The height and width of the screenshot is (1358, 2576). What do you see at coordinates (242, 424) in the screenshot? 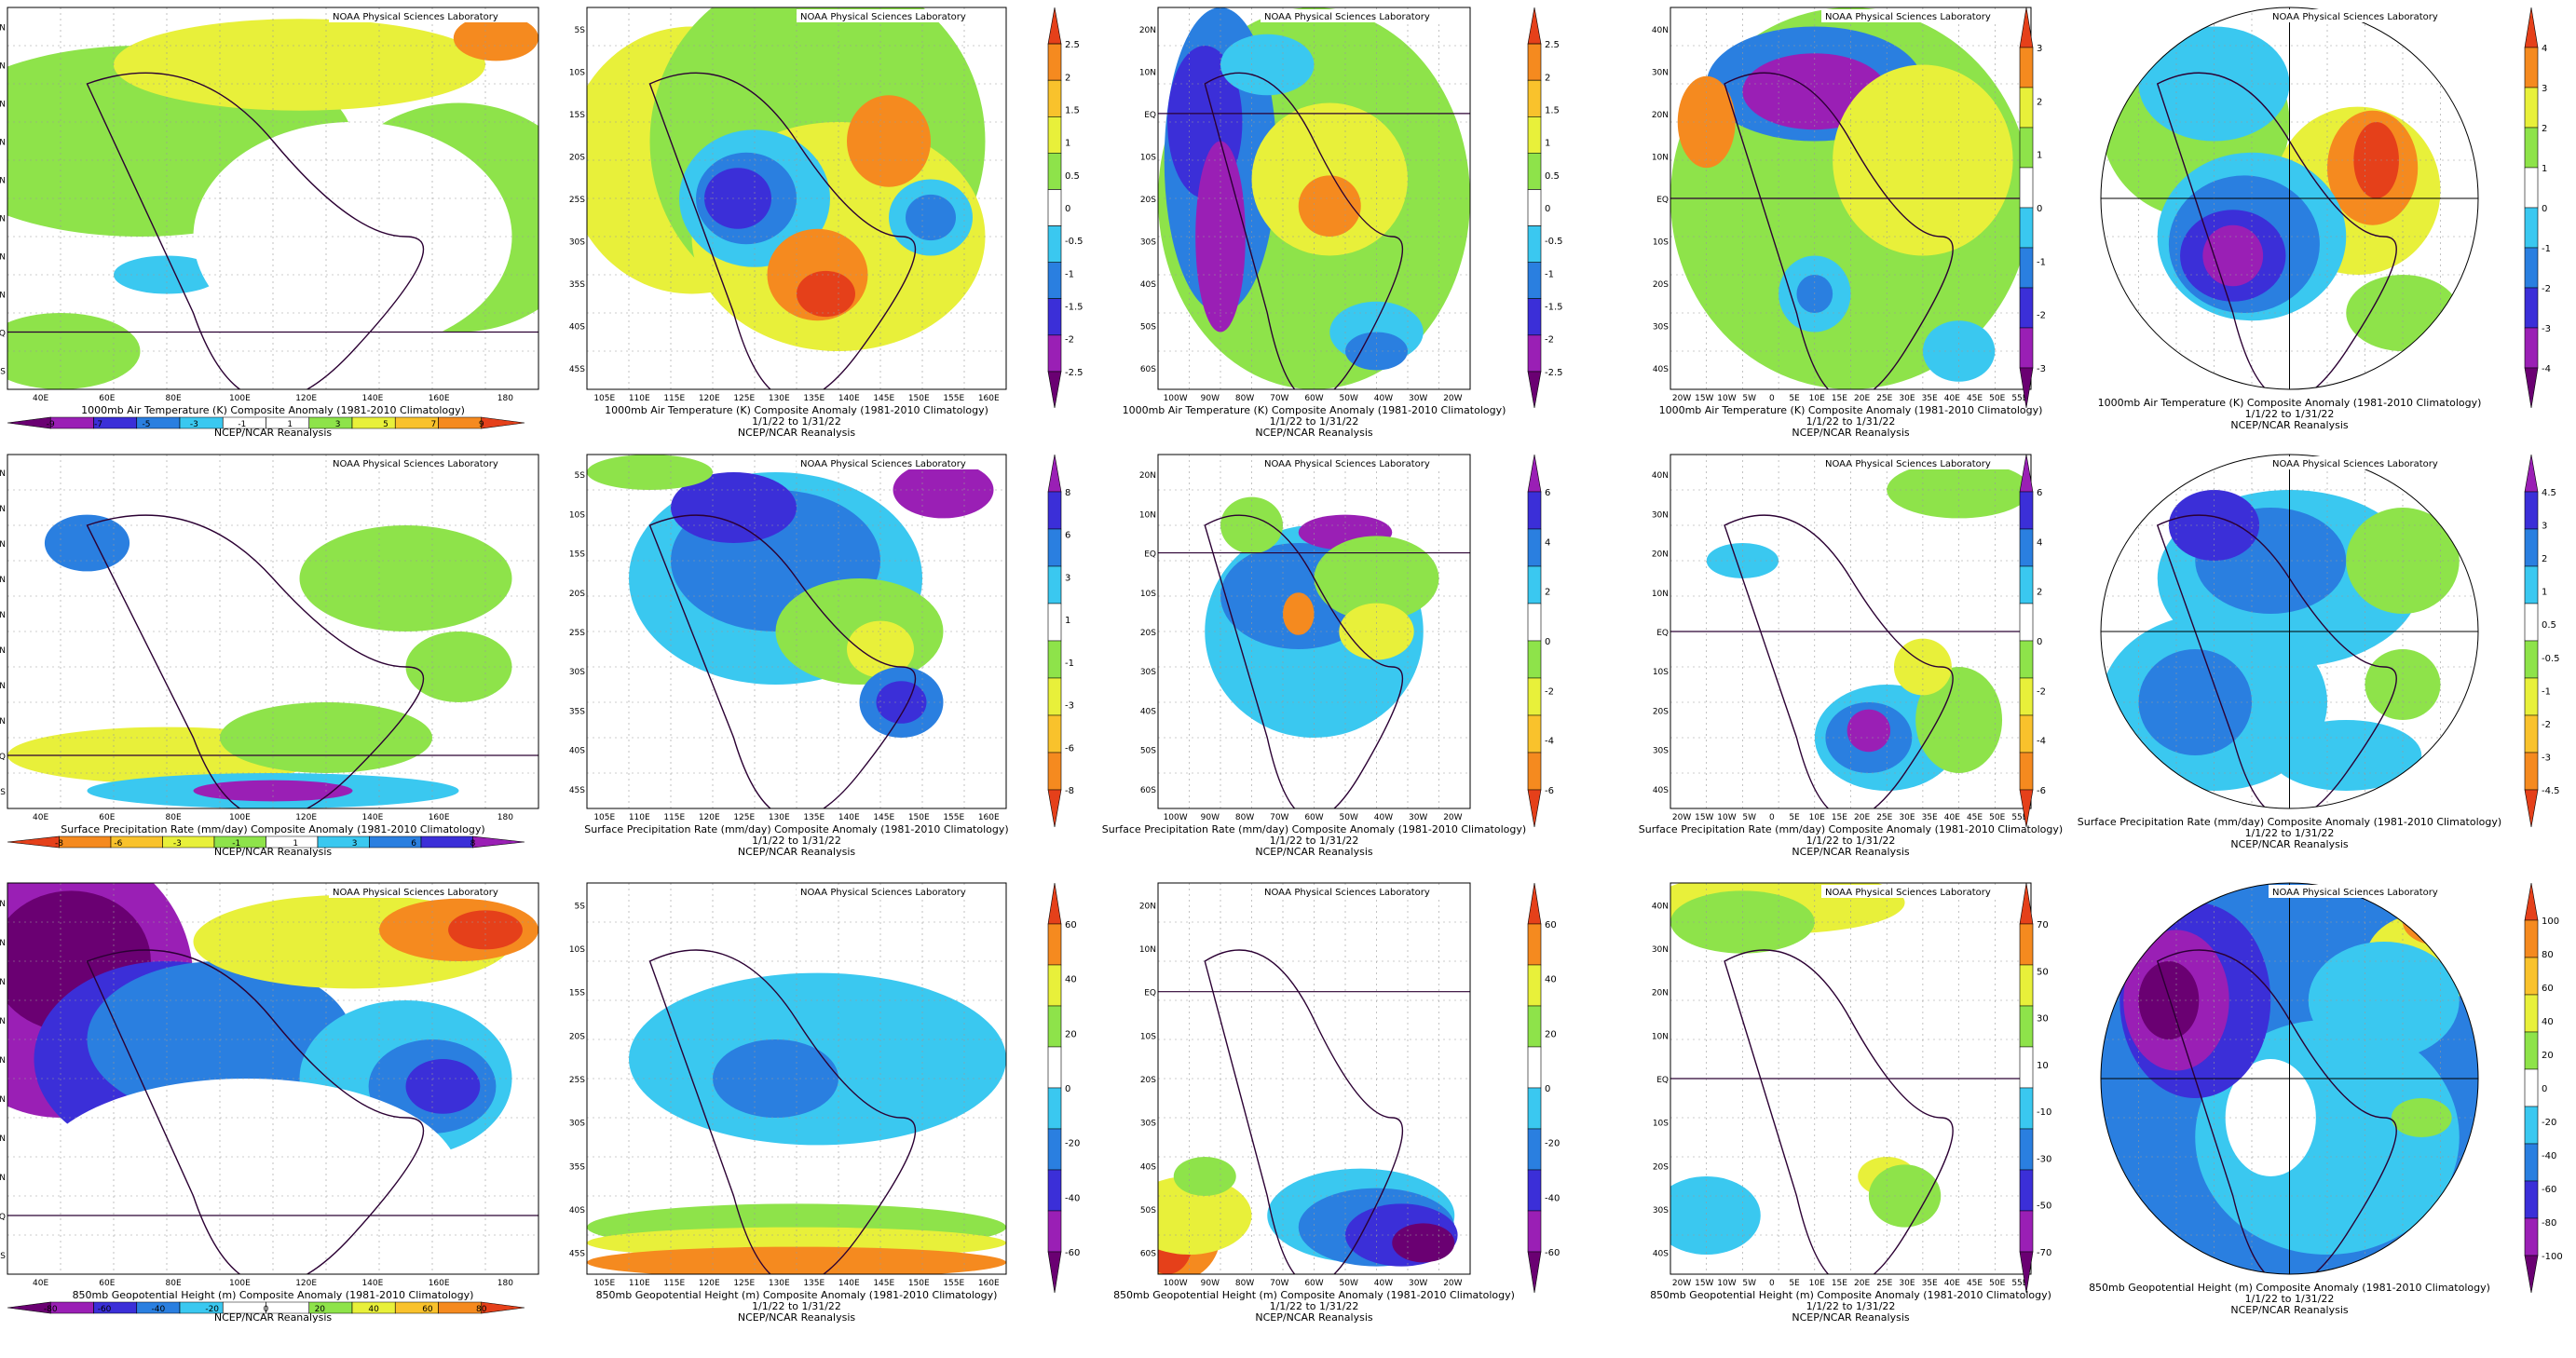
I see `colorbar-tick-label: -1` at bounding box center [242, 424].